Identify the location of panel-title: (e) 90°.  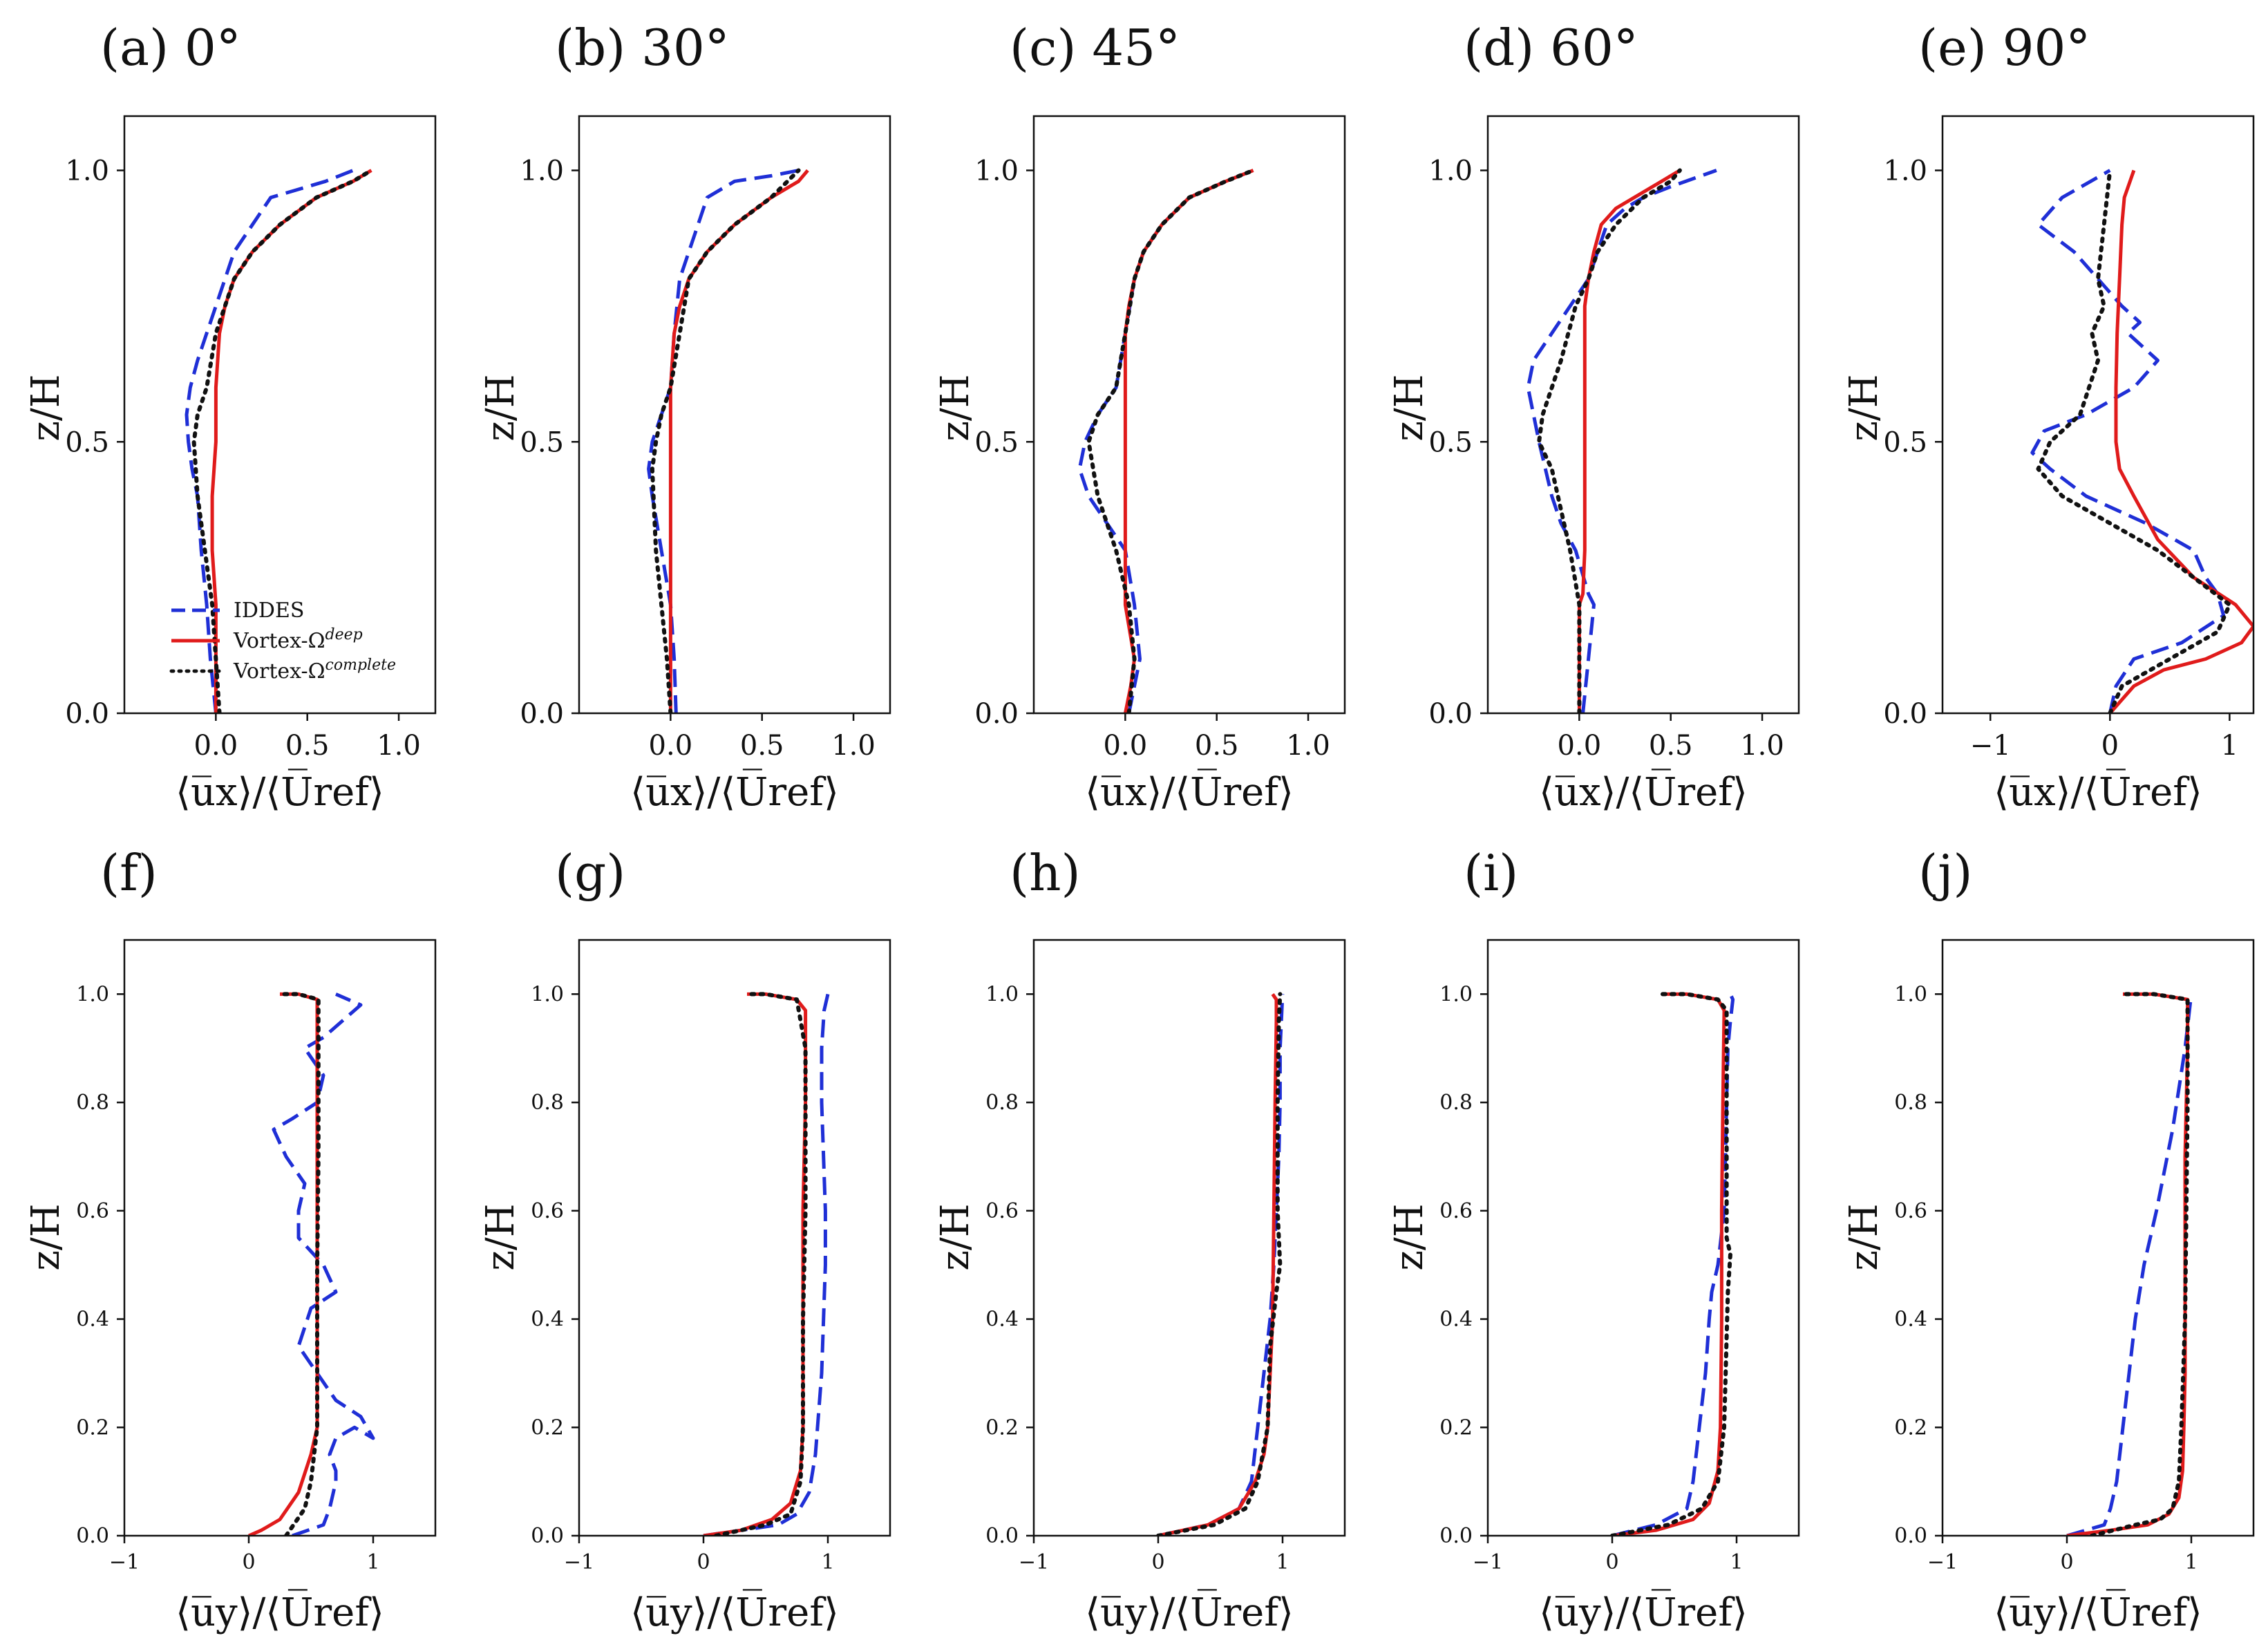
(2004, 48).